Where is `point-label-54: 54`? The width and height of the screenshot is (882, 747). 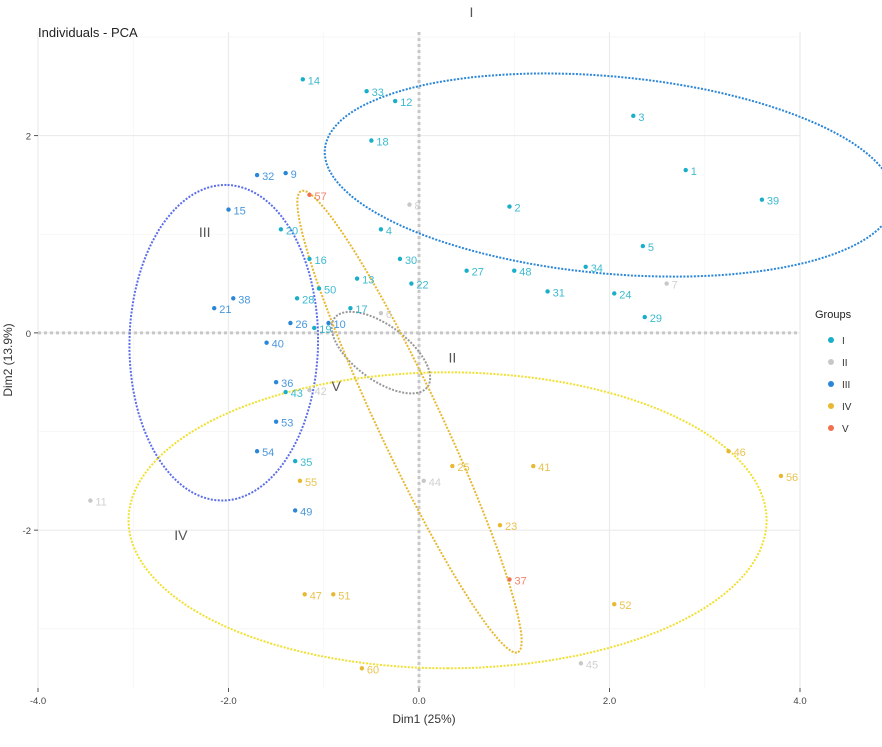 point-label-54: 54 is located at coordinates (268, 453).